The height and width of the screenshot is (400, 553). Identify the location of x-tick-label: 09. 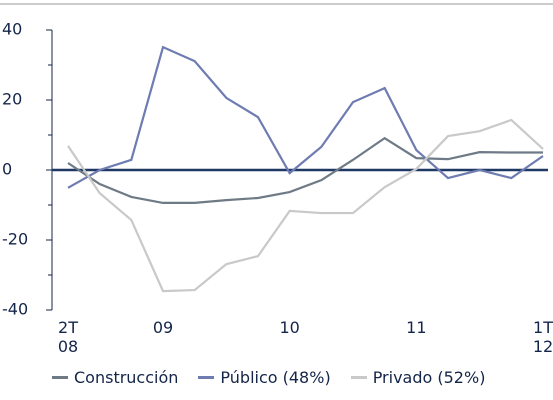
(163, 327).